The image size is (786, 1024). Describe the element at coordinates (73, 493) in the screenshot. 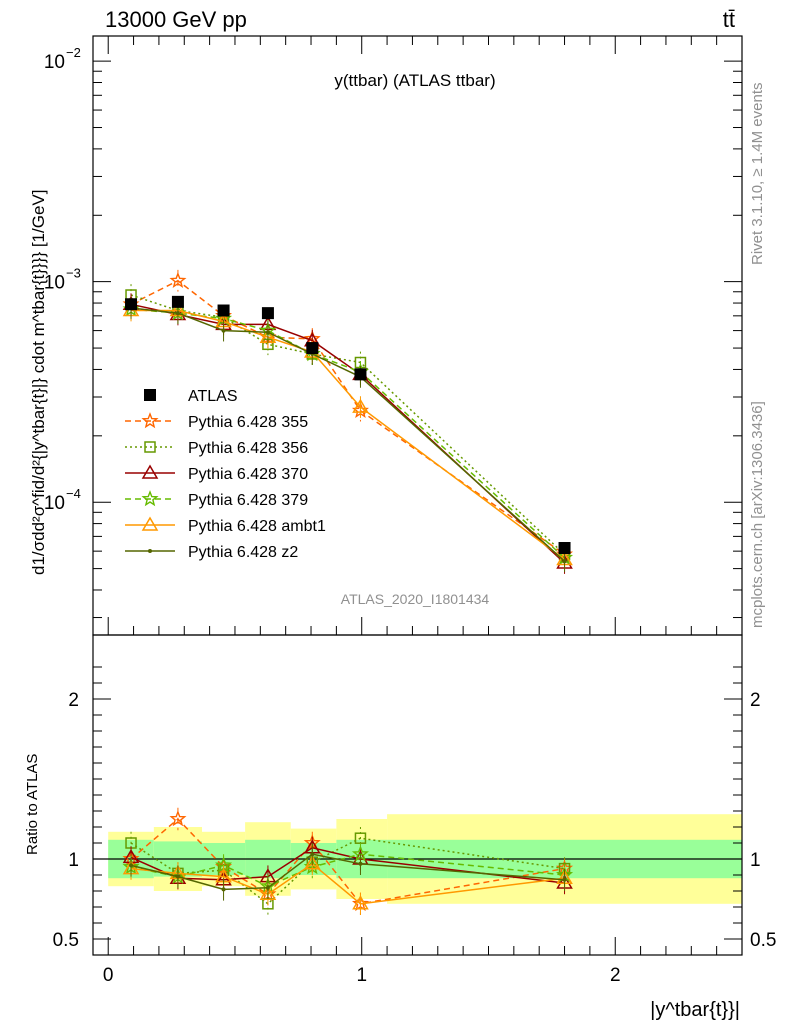

I see `y-tick-exponent: −4` at that location.